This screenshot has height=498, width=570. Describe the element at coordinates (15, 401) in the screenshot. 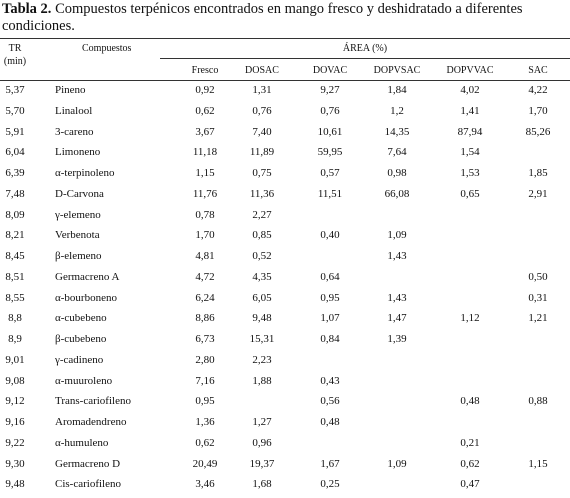

I see `retention-time: 9,12` at that location.